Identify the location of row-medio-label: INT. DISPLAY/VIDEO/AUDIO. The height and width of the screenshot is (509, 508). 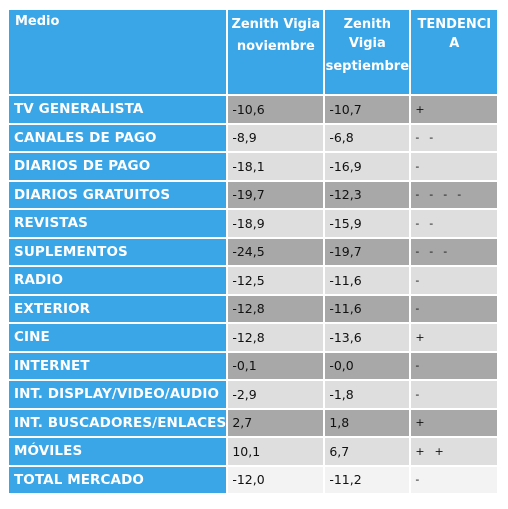
(118, 394).